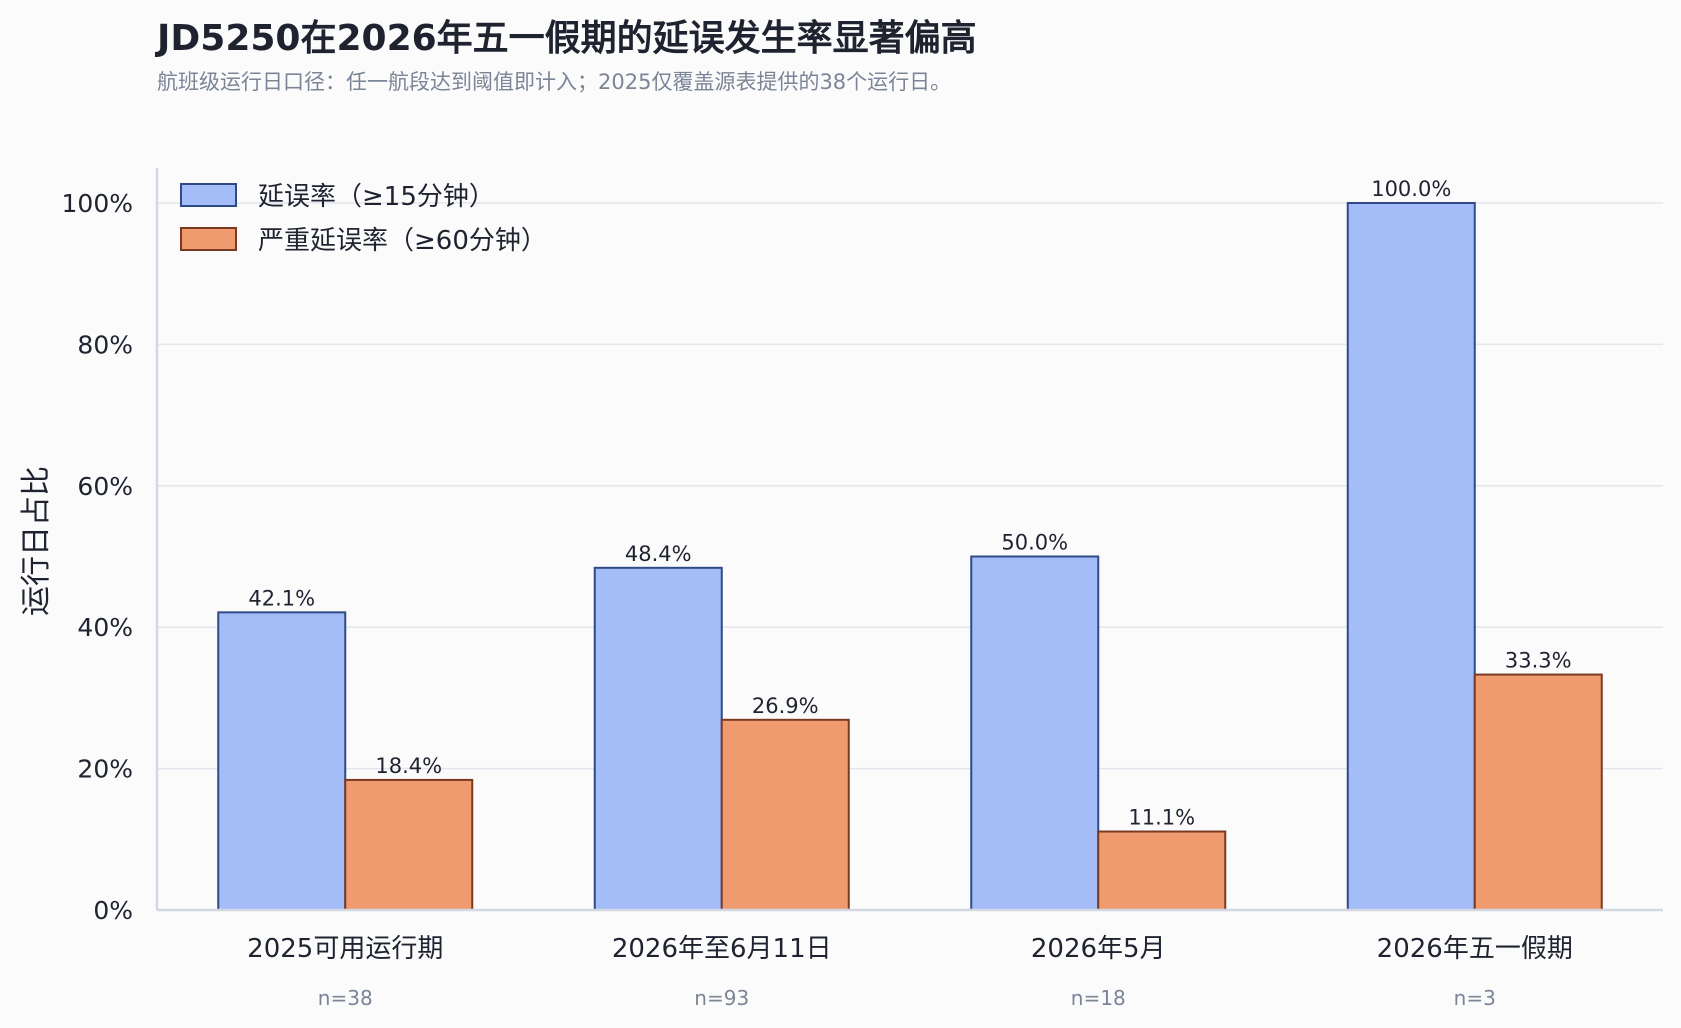 This screenshot has width=1681, height=1028. I want to click on y-tick-label: 0%, so click(113, 910).